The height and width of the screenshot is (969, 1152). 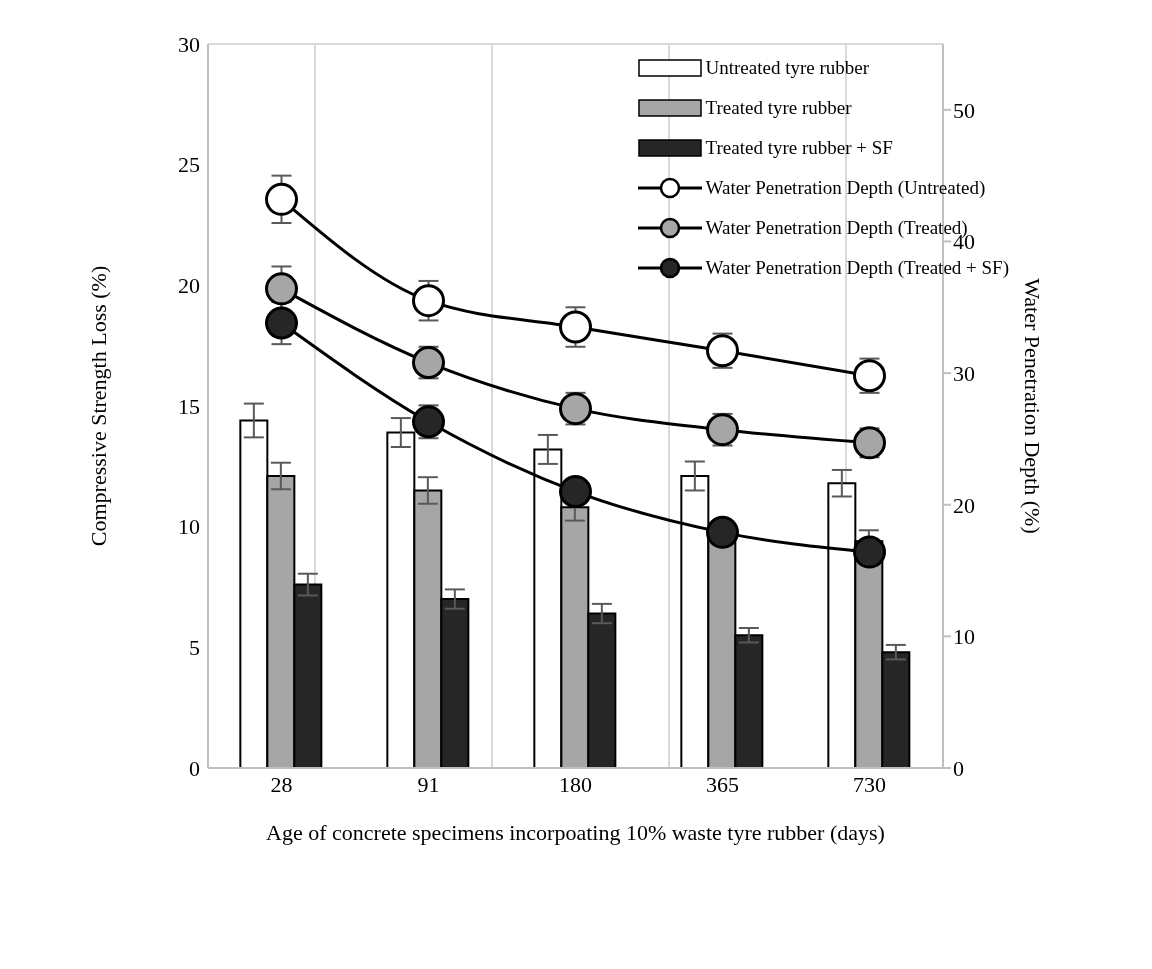 I want to click on legend-label: Untreated tyre rubber, so click(x=787, y=68).